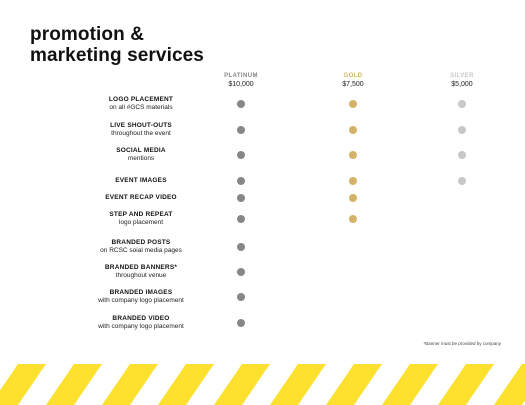 Image resolution: width=525 pixels, height=405 pixels. Describe the element at coordinates (141, 250) in the screenshot. I see `service-description: on RCSC soial media pages` at that location.